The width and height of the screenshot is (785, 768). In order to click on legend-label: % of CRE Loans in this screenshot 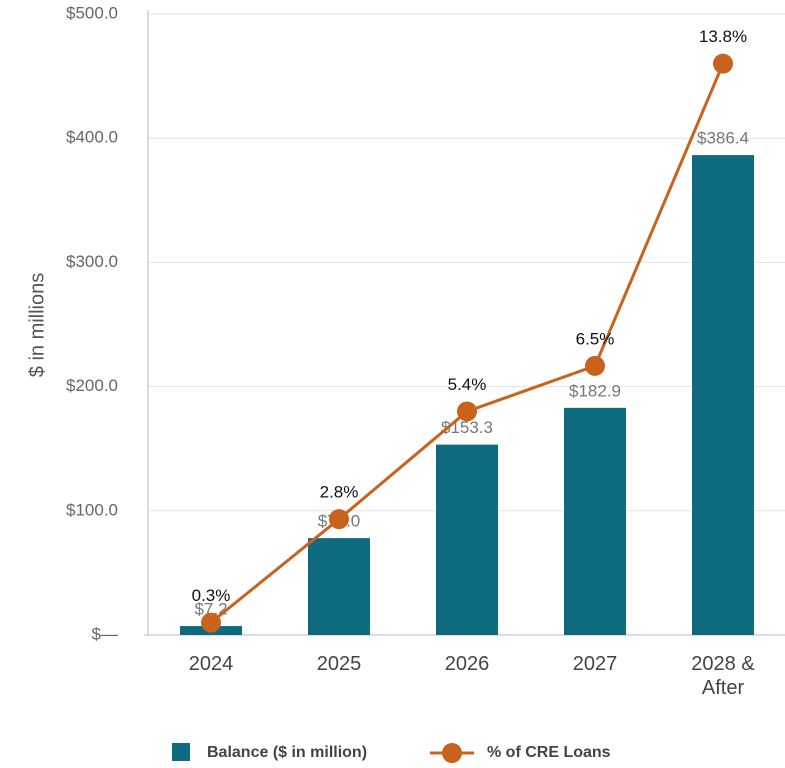, I will do `click(549, 752)`.